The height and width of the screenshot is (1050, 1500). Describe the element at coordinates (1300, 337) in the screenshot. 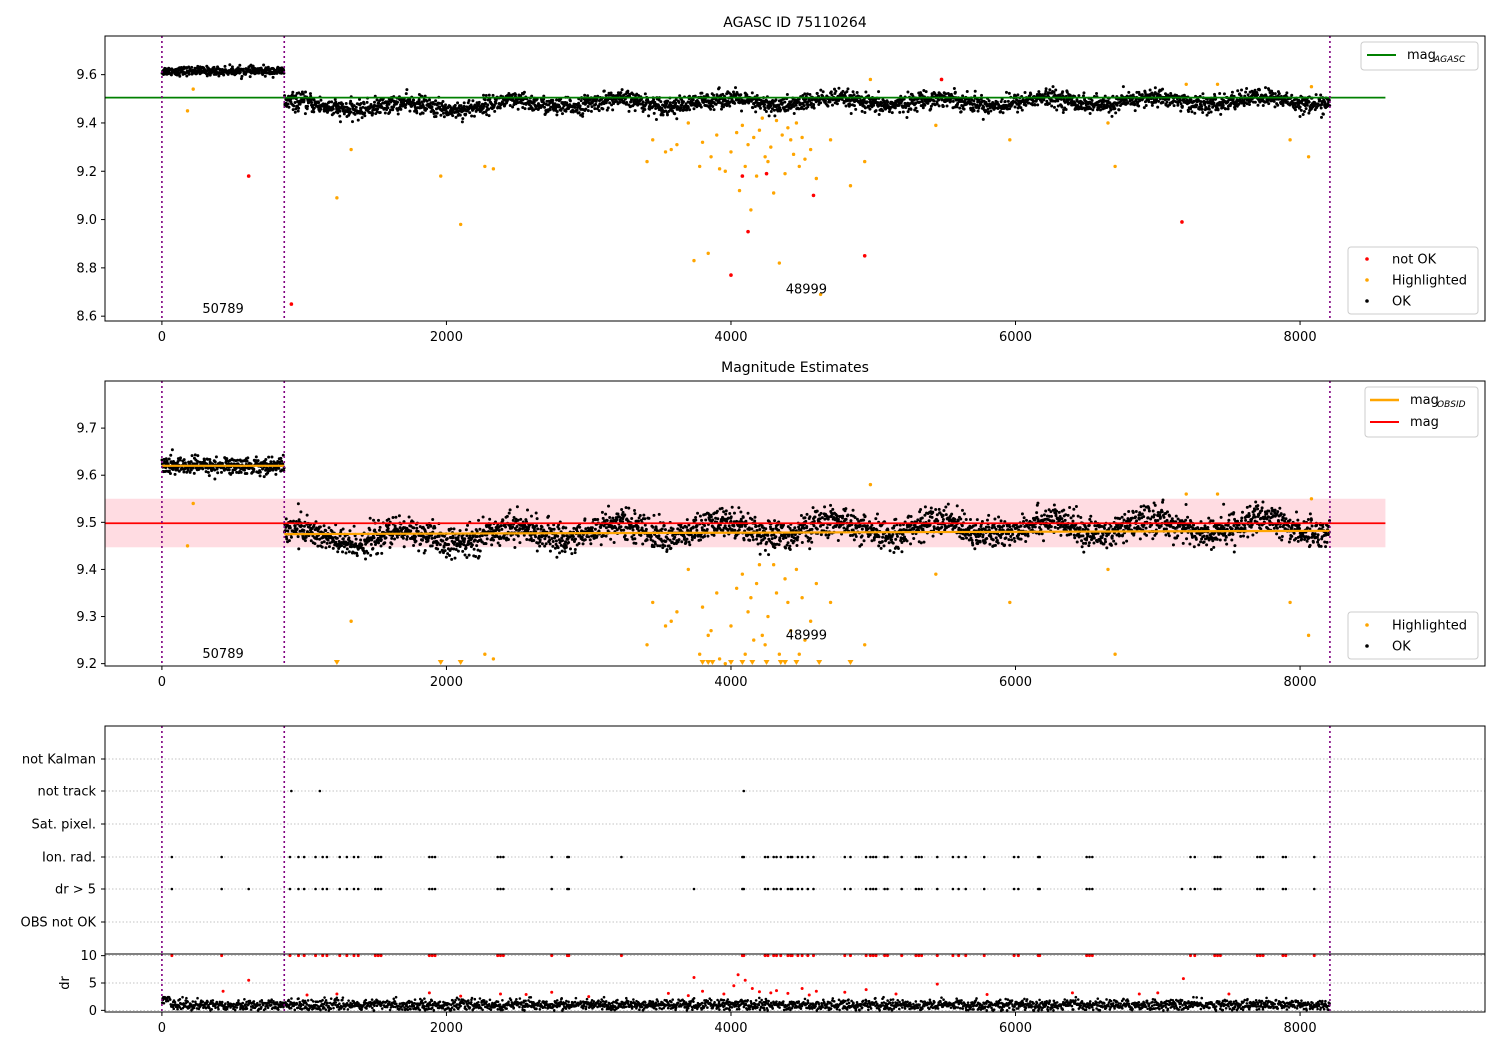

I see `x-tick-label: 8000` at that location.